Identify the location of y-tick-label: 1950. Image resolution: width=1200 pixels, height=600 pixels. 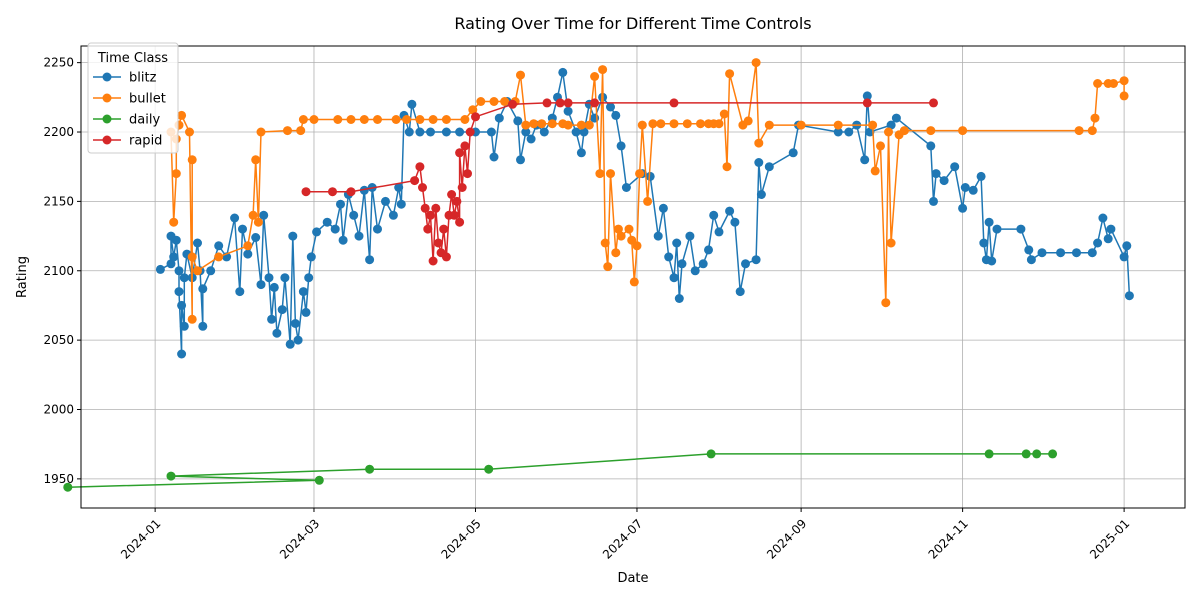
(58, 479).